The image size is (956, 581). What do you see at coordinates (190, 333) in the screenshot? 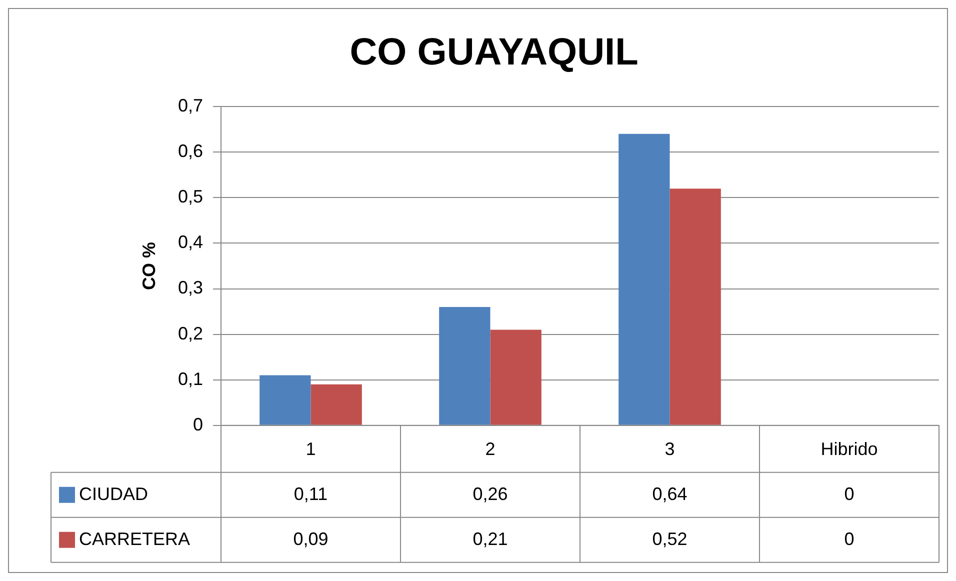
I see `y-tick-label: 0,2` at bounding box center [190, 333].